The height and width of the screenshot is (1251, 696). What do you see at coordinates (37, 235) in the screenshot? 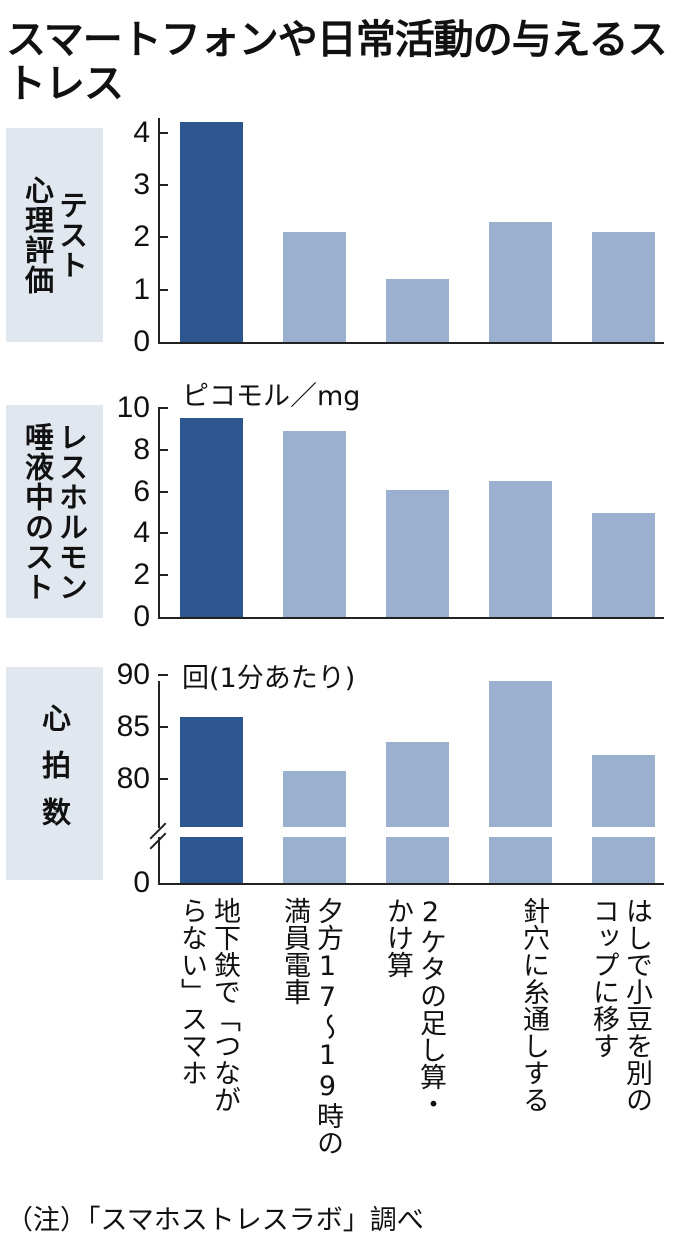
I see `panel-label-col: 心理評価` at bounding box center [37, 235].